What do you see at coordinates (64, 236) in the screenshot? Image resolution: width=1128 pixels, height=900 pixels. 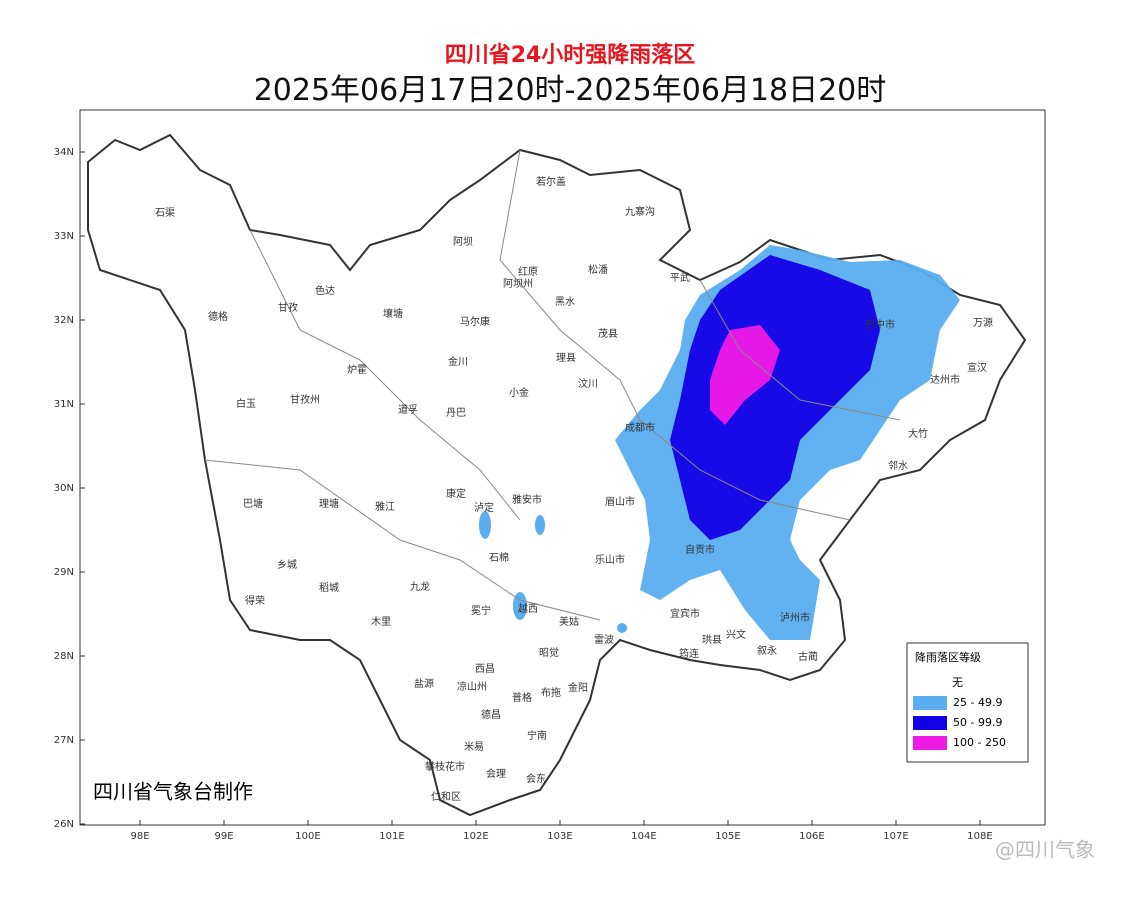 I see `lat-label: 33N` at bounding box center [64, 236].